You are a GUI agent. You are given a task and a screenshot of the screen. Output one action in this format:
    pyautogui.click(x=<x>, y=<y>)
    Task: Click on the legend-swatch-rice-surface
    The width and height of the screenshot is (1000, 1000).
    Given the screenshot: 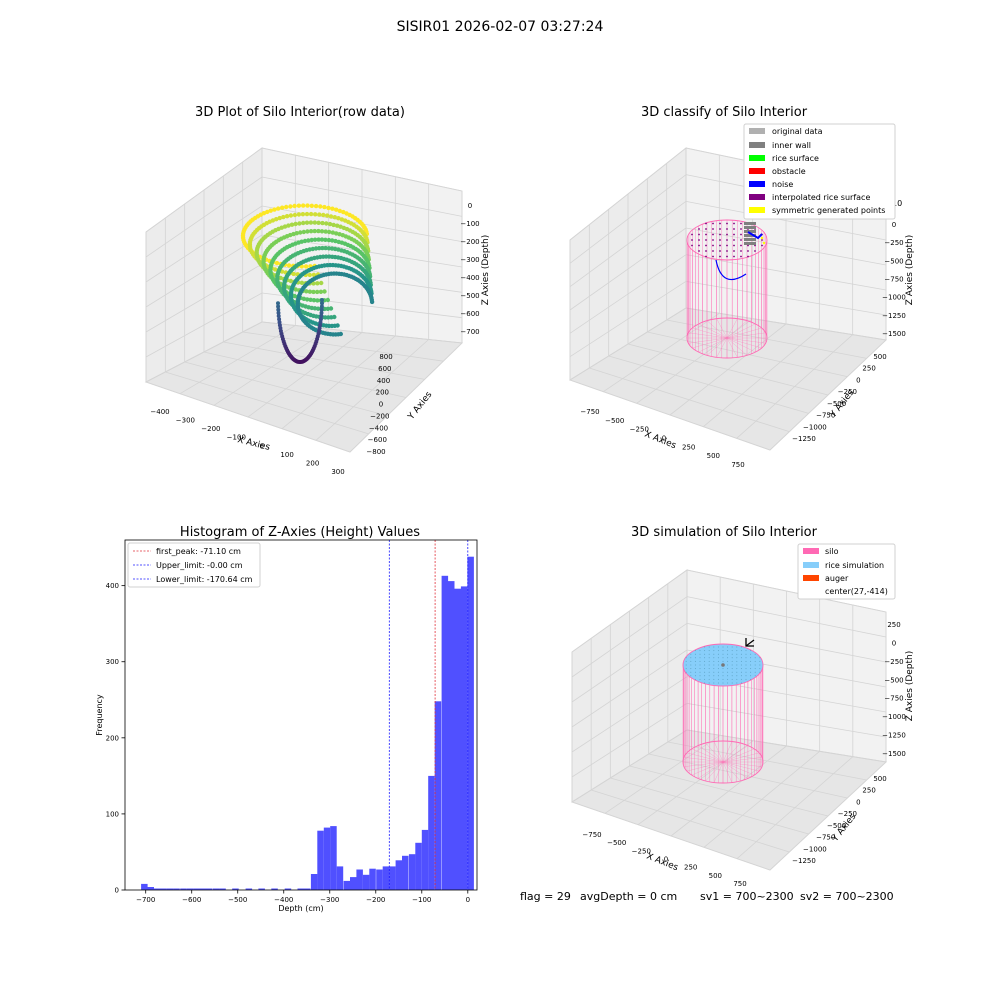 What is the action you would take?
    pyautogui.click(x=757, y=158)
    